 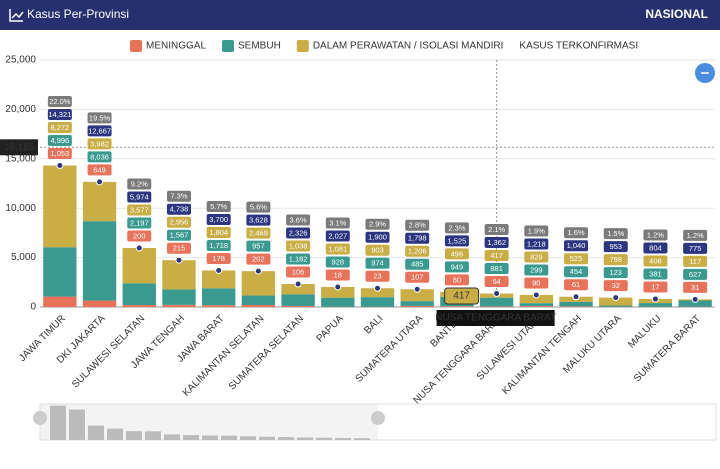 What do you see at coordinates (179, 209) in the screenshot?
I see `data-label: 4,738` at bounding box center [179, 209].